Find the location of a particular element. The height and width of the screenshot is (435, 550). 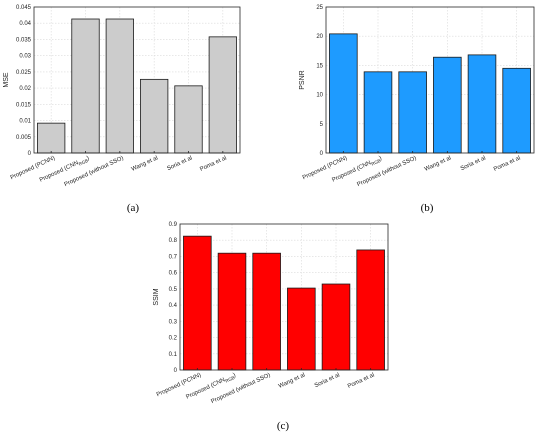

y-tick-label: 5 is located at coordinates (322, 125).